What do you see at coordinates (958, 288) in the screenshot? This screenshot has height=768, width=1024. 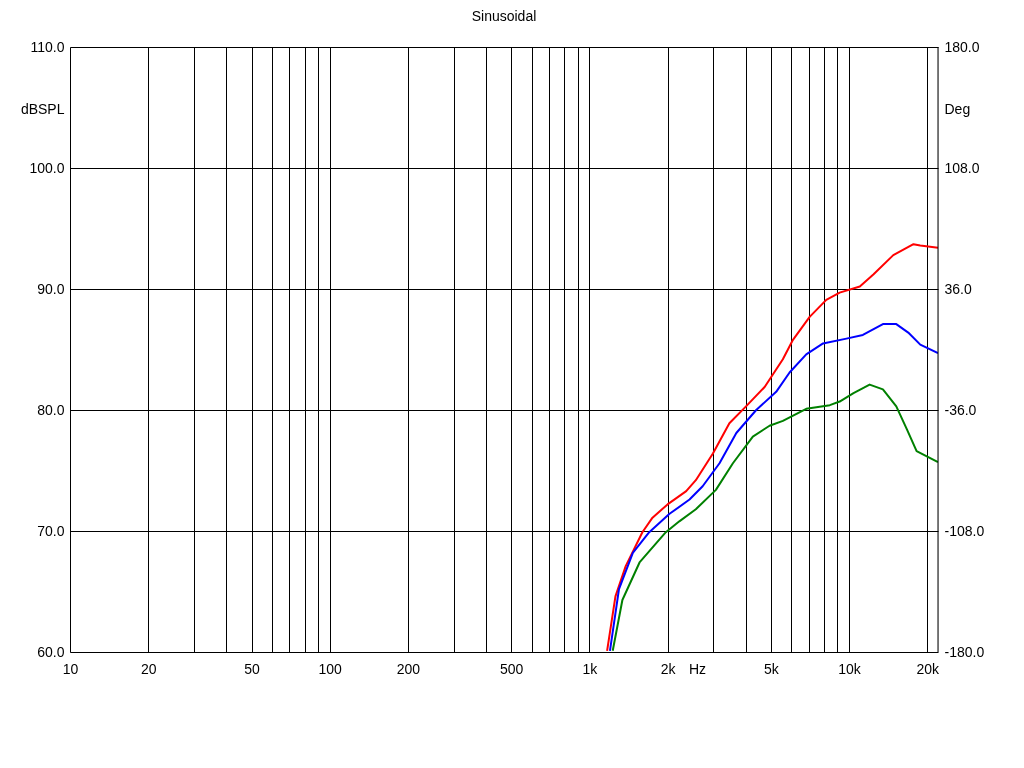 I see `y2-tick-label: 36.0` at bounding box center [958, 288].